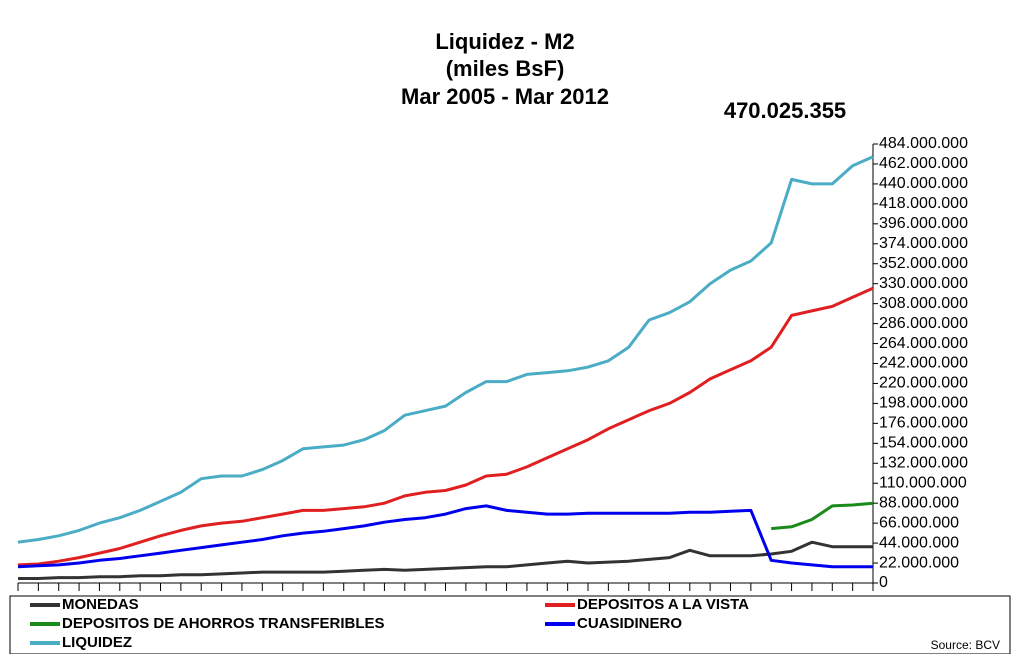 The width and height of the screenshot is (1017, 654). What do you see at coordinates (97, 642) in the screenshot?
I see `legend-label: LIQUIDEZ` at bounding box center [97, 642].